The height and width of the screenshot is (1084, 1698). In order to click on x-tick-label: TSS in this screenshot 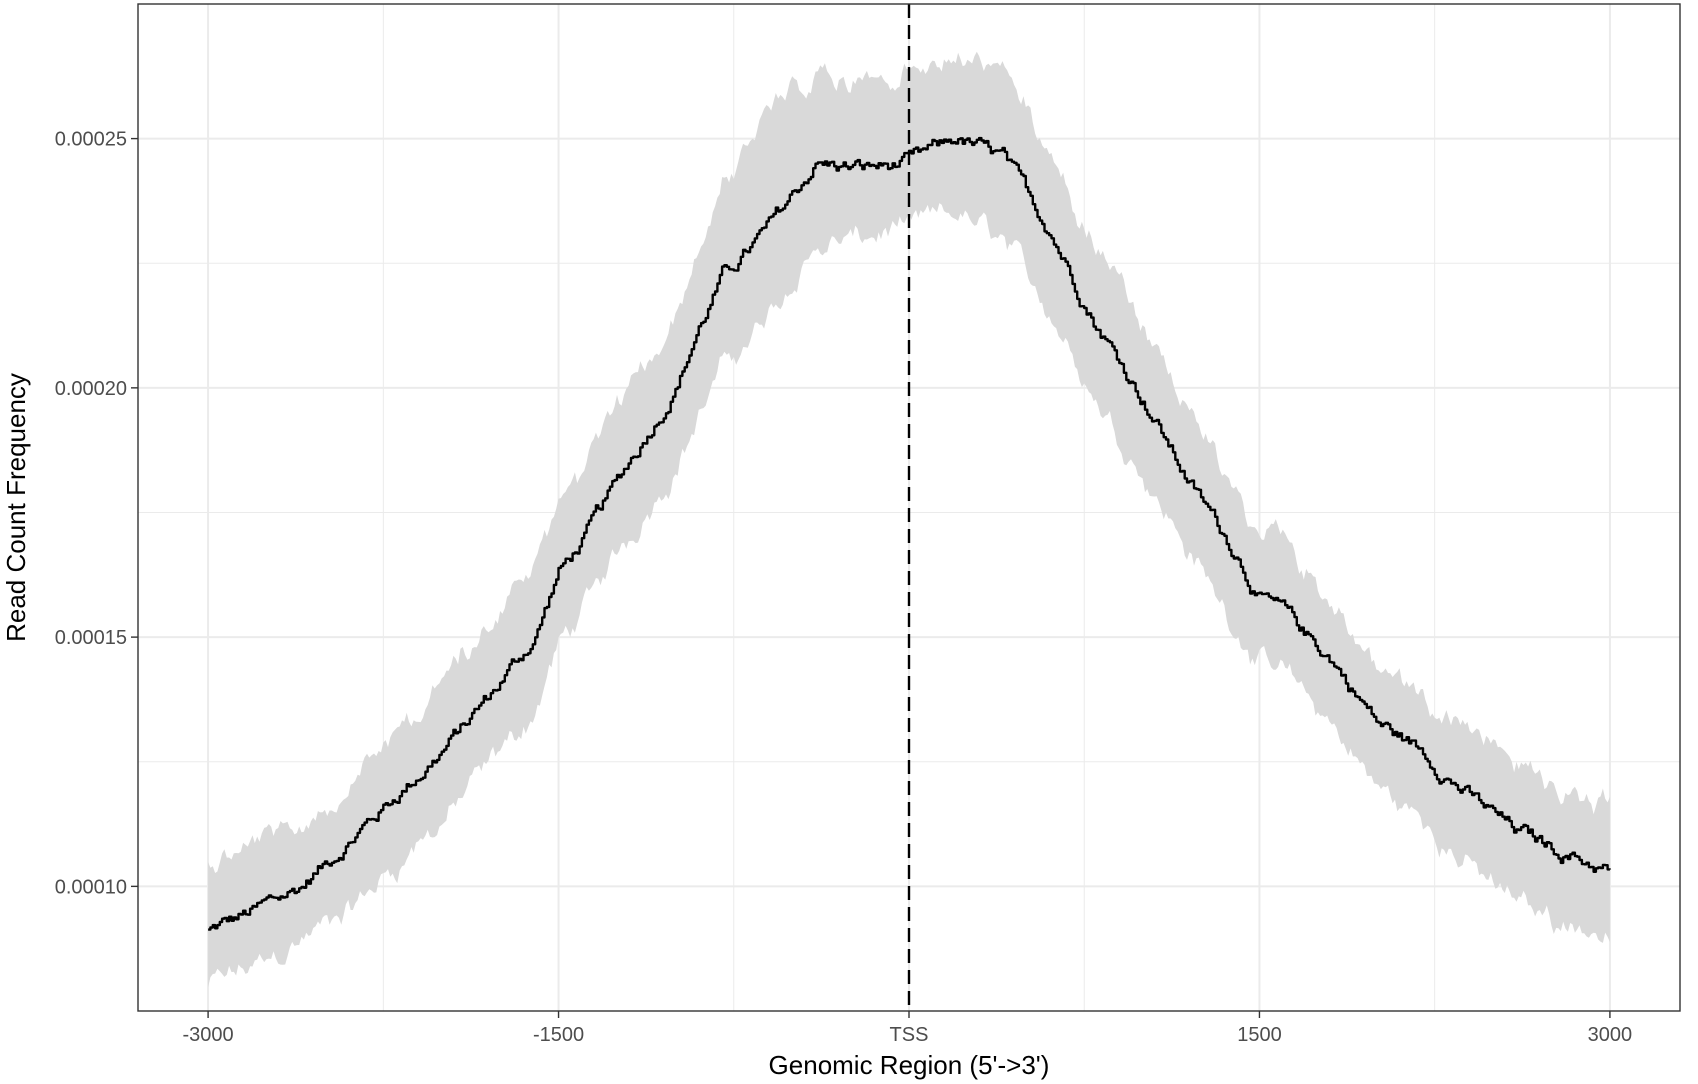, I will do `click(909, 1035)`.